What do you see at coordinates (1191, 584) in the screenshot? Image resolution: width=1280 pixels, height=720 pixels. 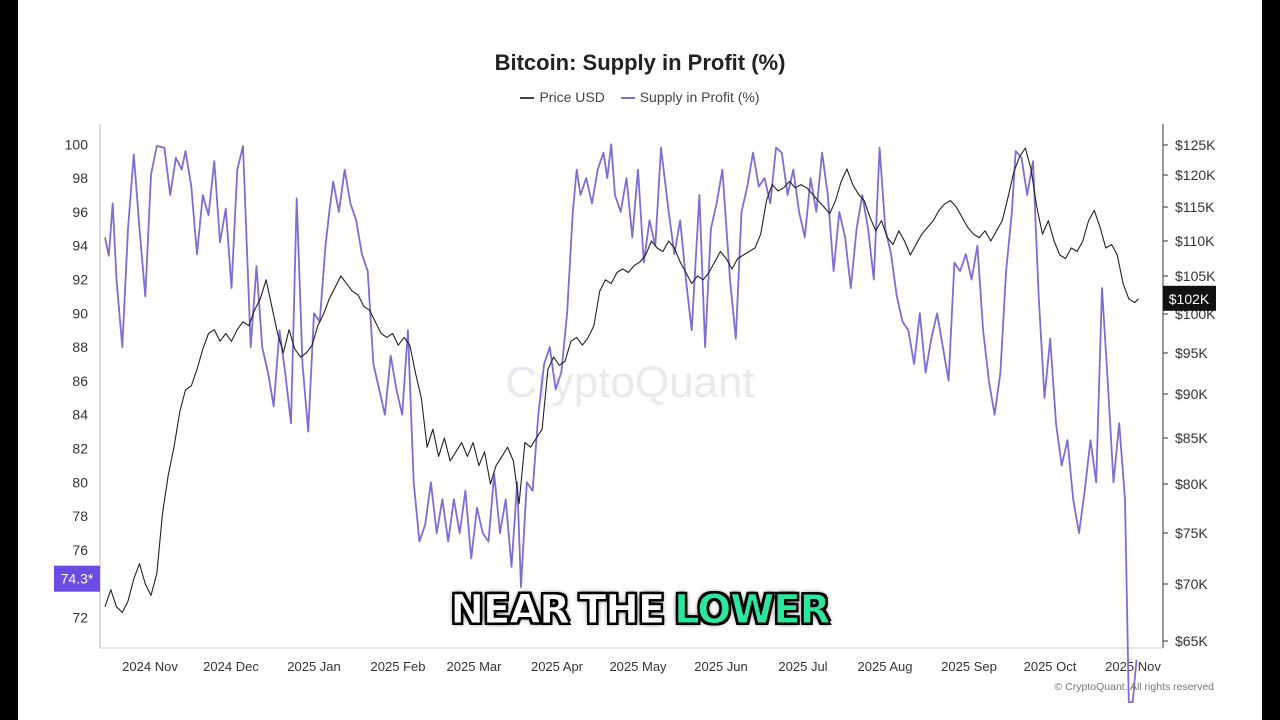 I see `y-right-tick-label: $70K` at bounding box center [1191, 584].